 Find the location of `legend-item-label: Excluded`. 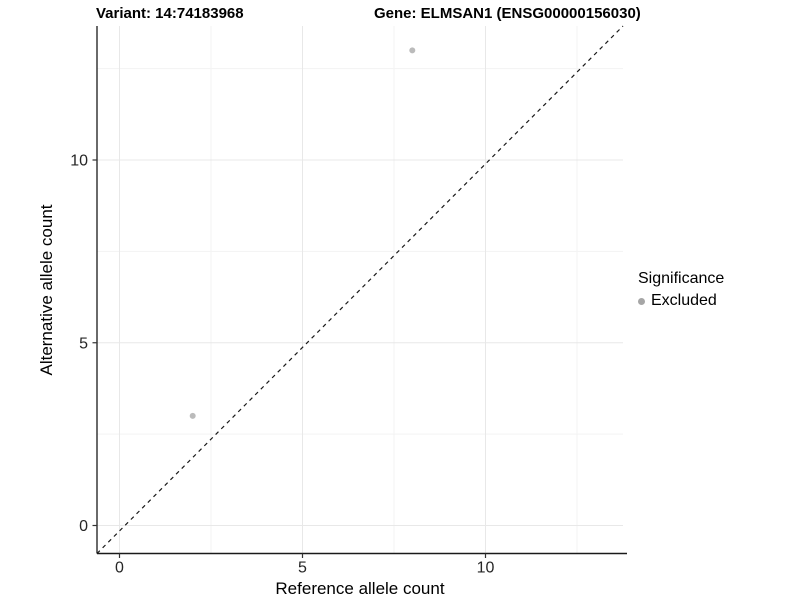

legend-item-label: Excluded is located at coordinates (684, 300).